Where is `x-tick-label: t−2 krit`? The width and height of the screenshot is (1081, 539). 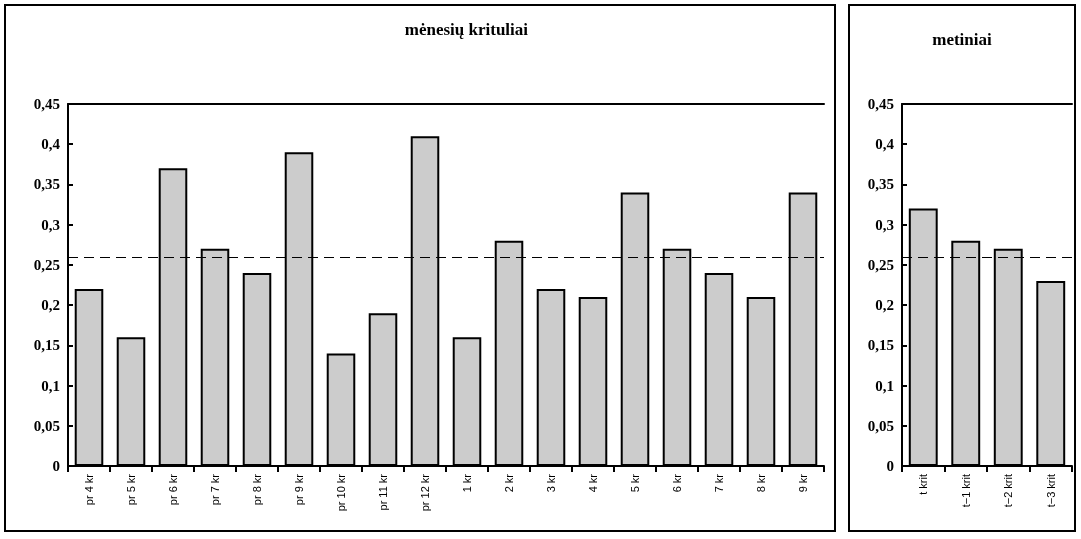 x-tick-label: t−2 krit is located at coordinates (1008, 491).